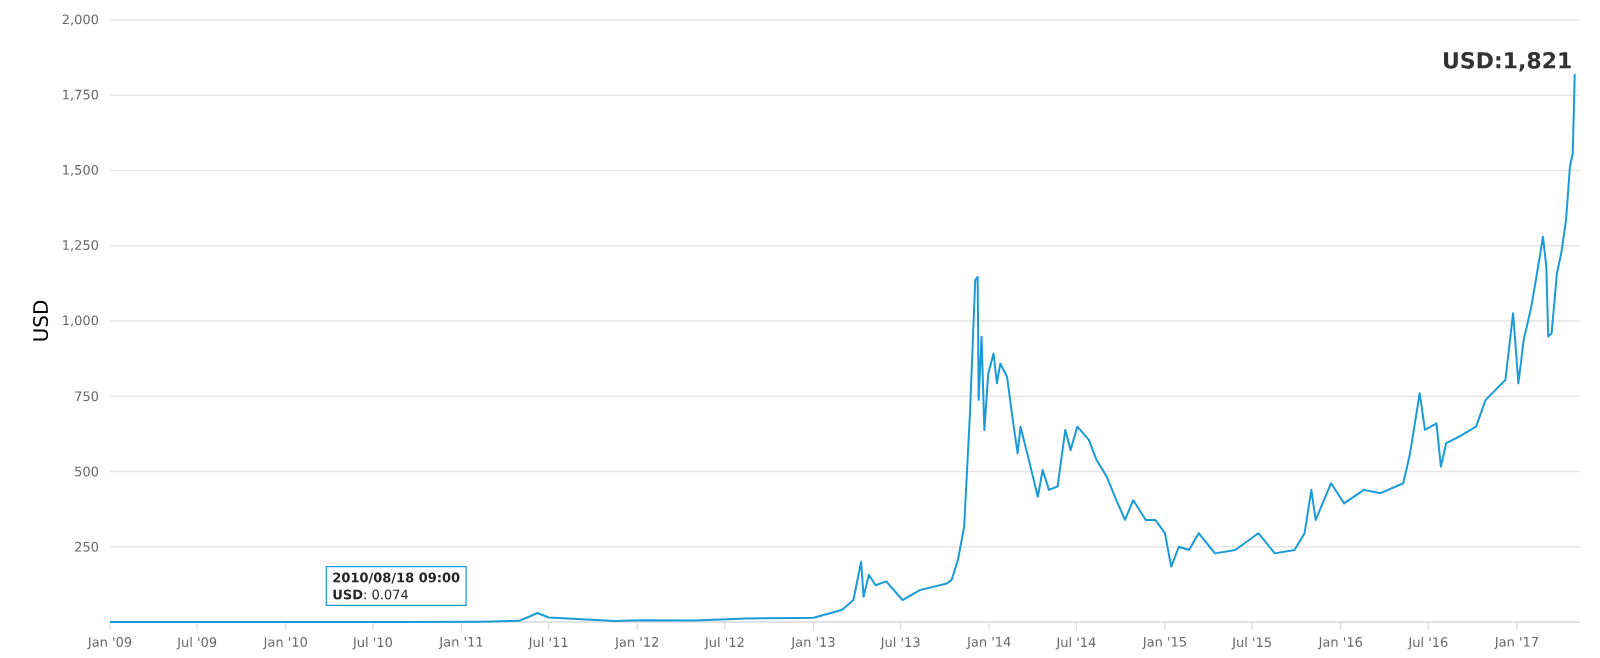  I want to click on y-axis-title: USD, so click(40, 320).